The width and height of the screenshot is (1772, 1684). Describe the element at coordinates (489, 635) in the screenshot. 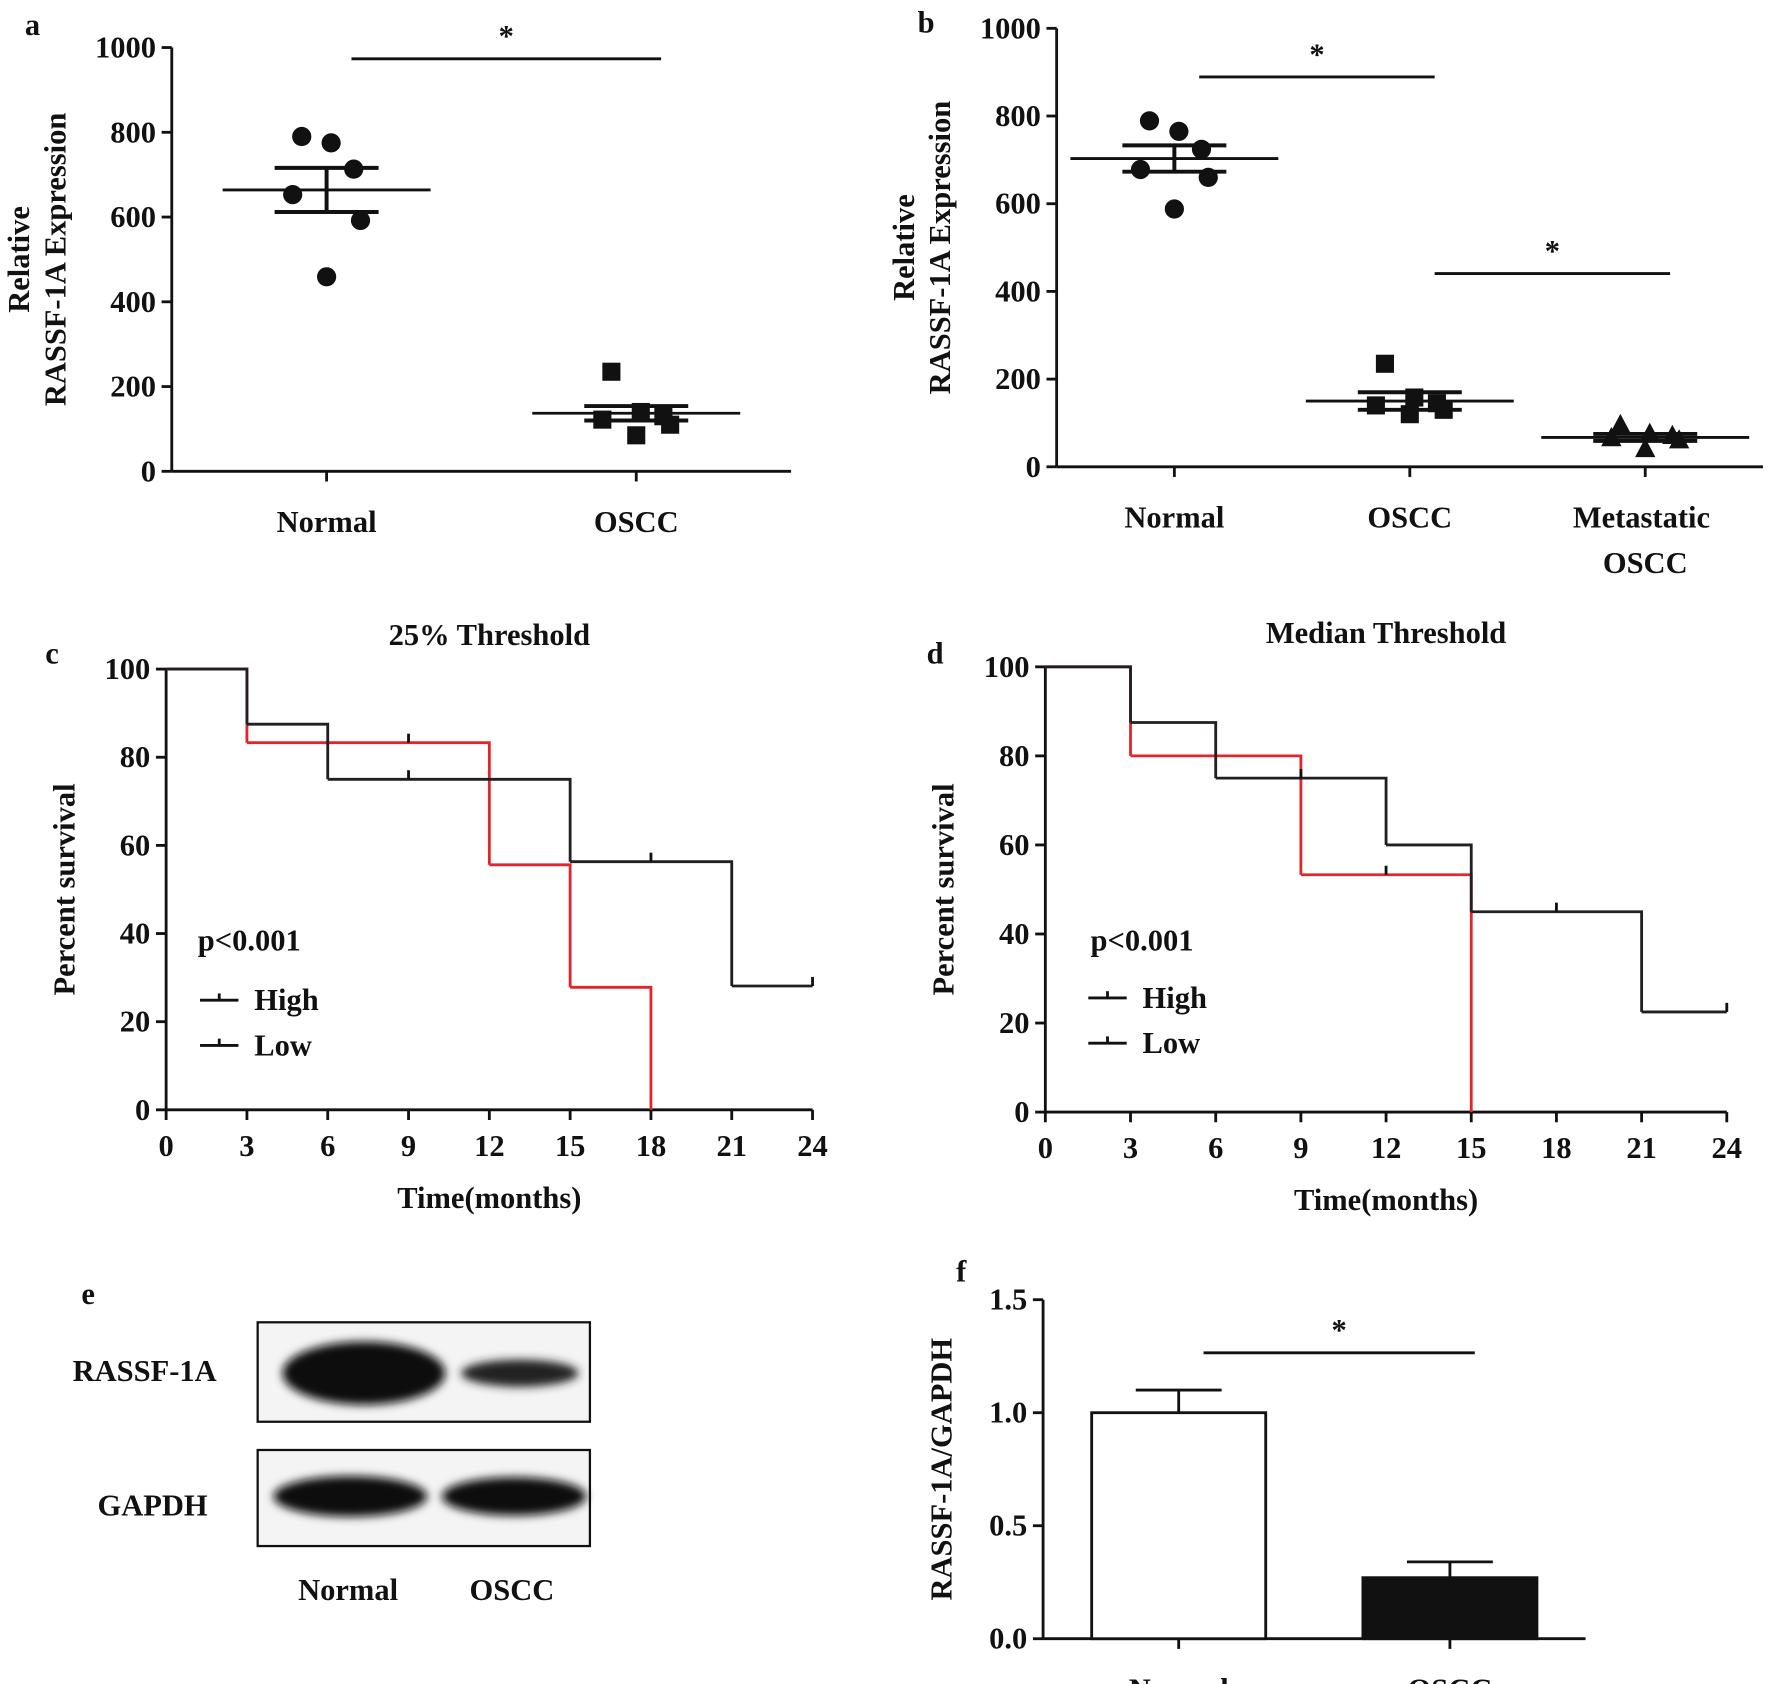

I see `chart-title: 25% Threshold` at that location.